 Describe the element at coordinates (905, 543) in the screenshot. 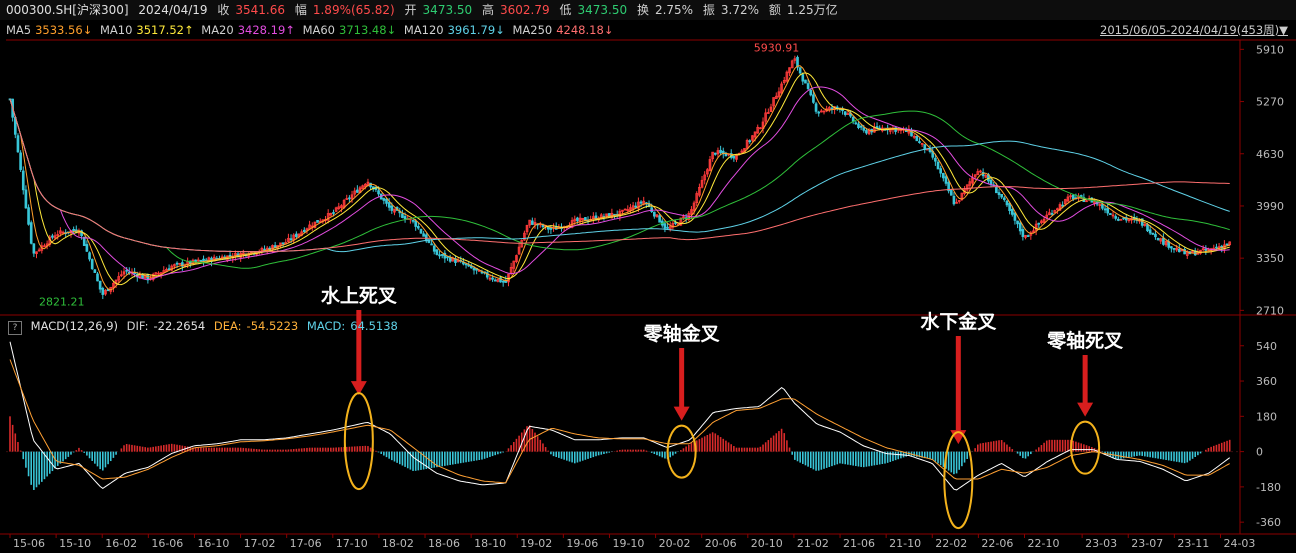

I see `x-tick-label: 21-10` at that location.